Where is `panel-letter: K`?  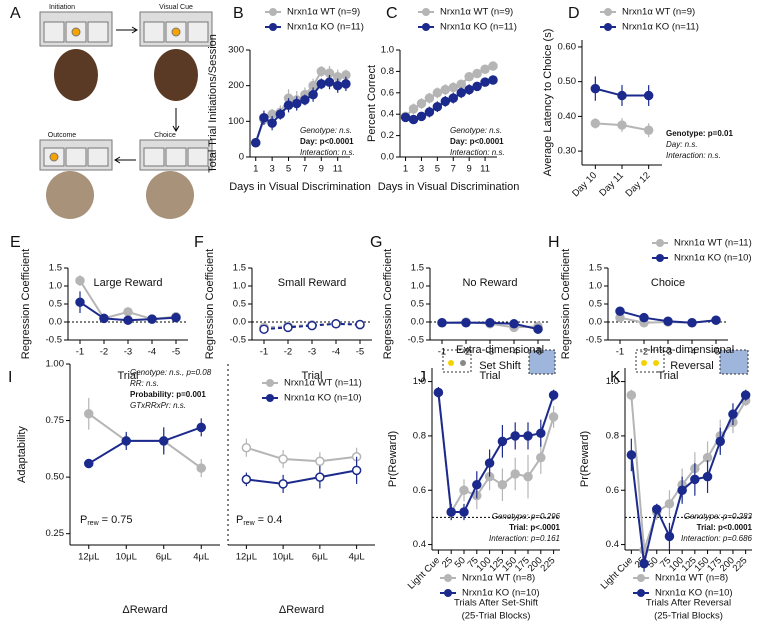 panel-letter: K is located at coordinates (615, 377).